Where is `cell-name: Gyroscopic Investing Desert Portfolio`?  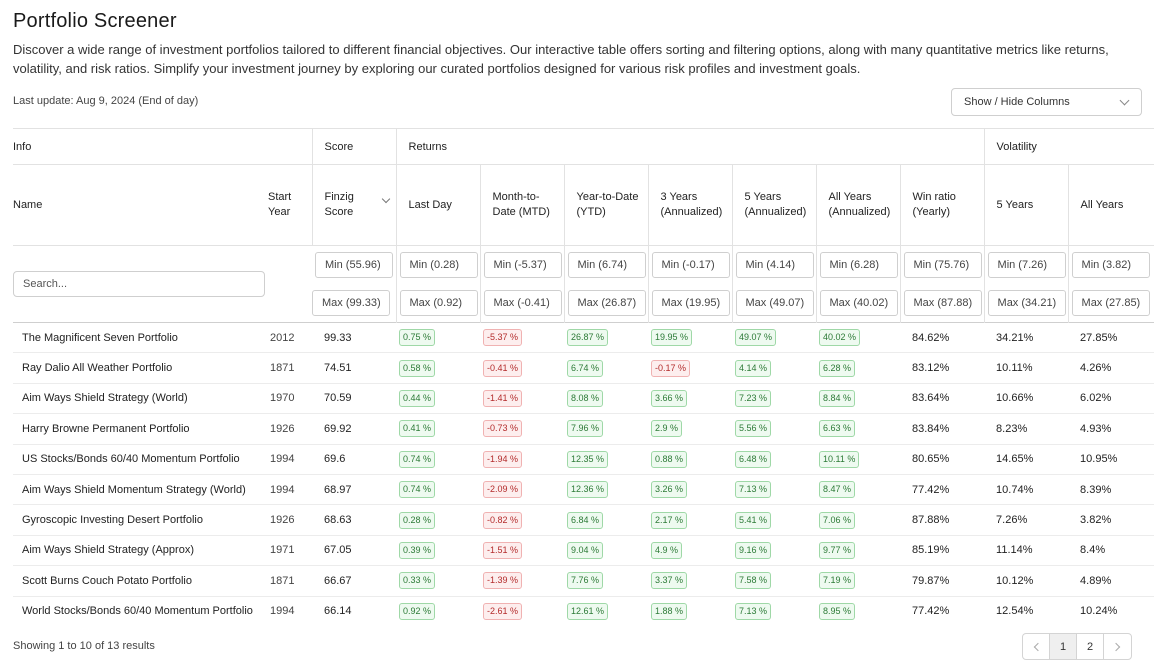 cell-name: Gyroscopic Investing Desert Portfolio is located at coordinates (140, 520).